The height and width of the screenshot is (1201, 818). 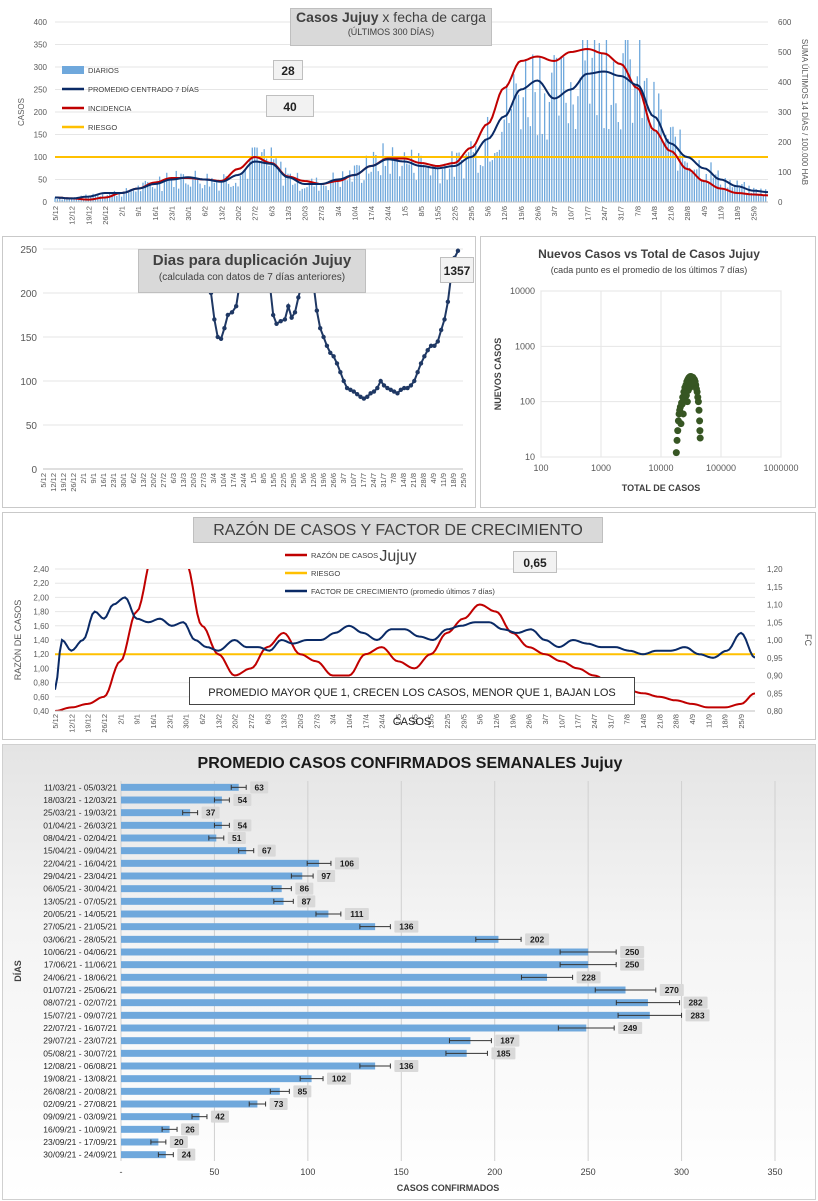 I want to click on duplicacion-x-tick: 9/1, so click(x=93, y=478).